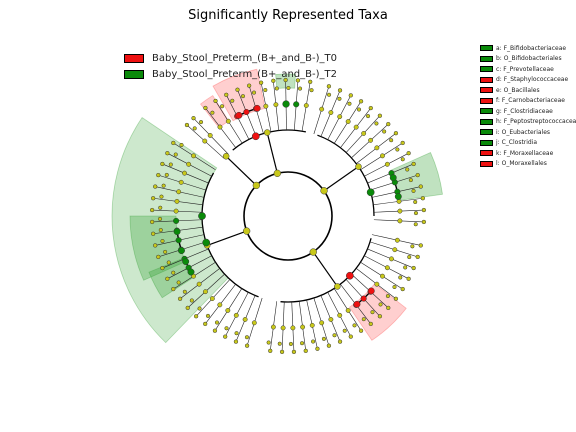  I want to click on legend-entry-t2: Baby_Stool_Preterm_(B+_and_B-)_T2, so click(230, 74).